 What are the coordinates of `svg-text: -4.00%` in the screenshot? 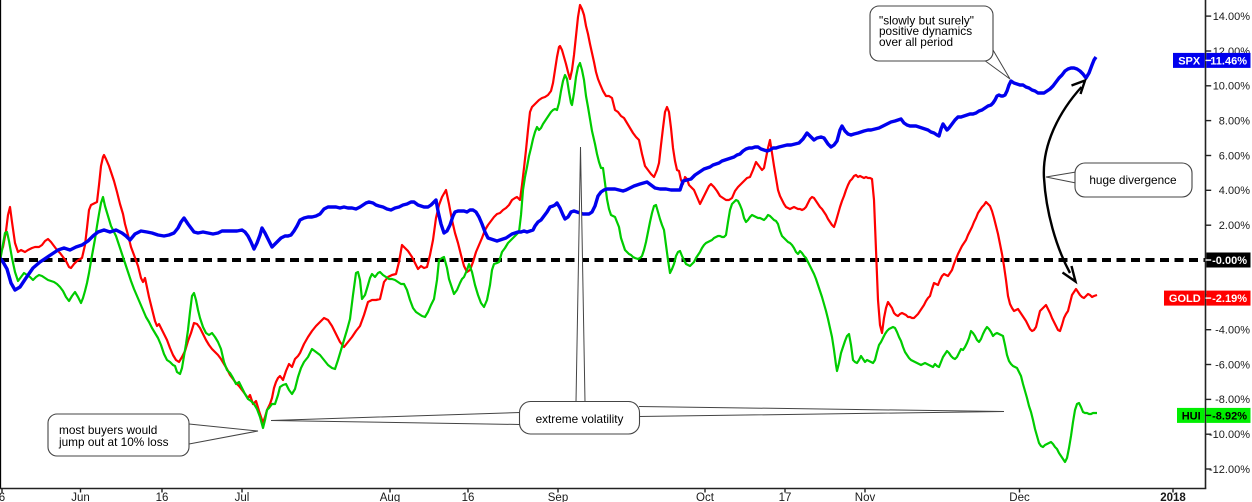 It's located at (1232, 331).